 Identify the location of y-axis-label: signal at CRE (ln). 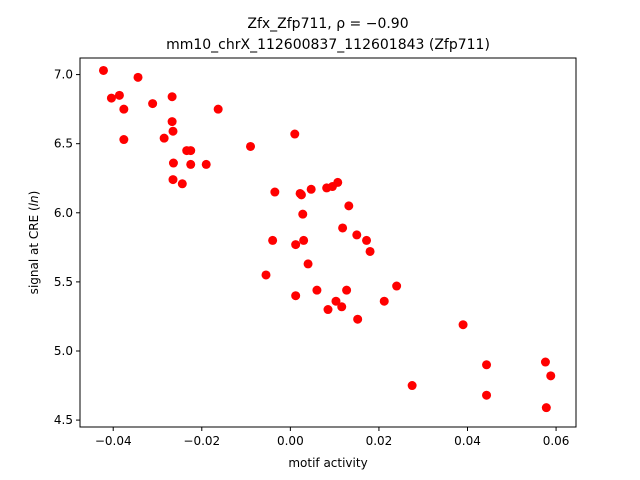
(34, 243).